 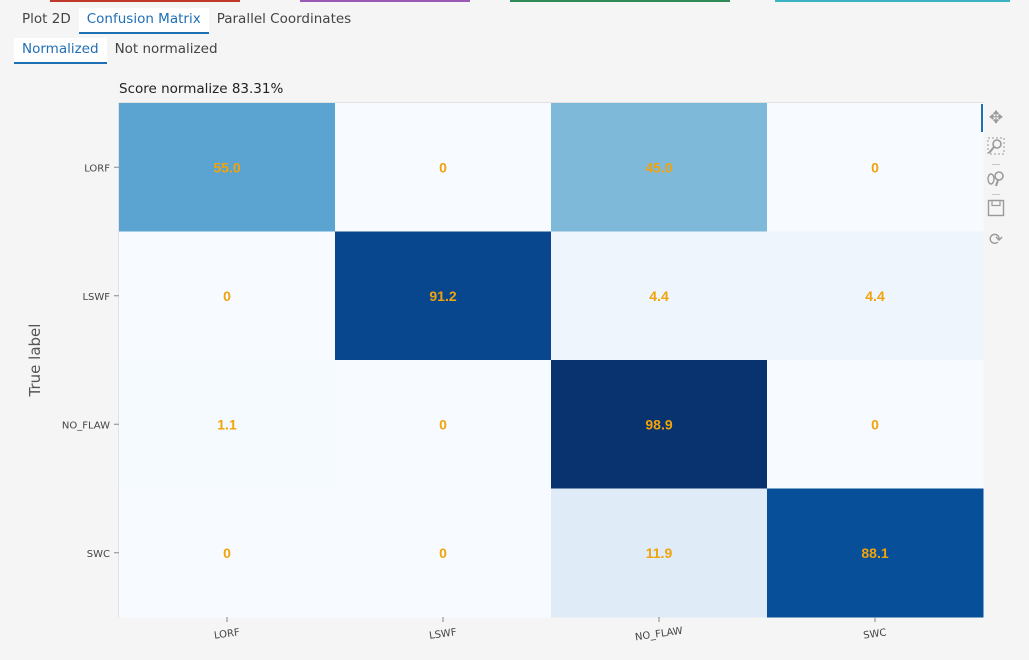 What do you see at coordinates (60, 51) in the screenshot?
I see `tab-normalized: Normalized` at bounding box center [60, 51].